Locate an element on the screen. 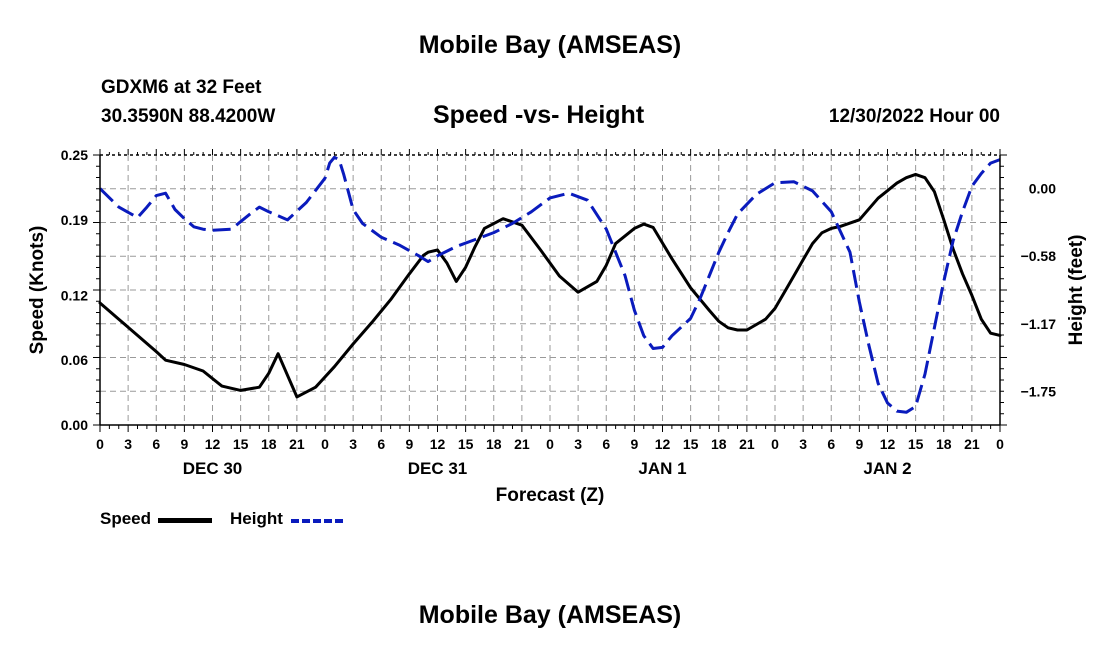  legend-speed-swatch is located at coordinates (185, 520).